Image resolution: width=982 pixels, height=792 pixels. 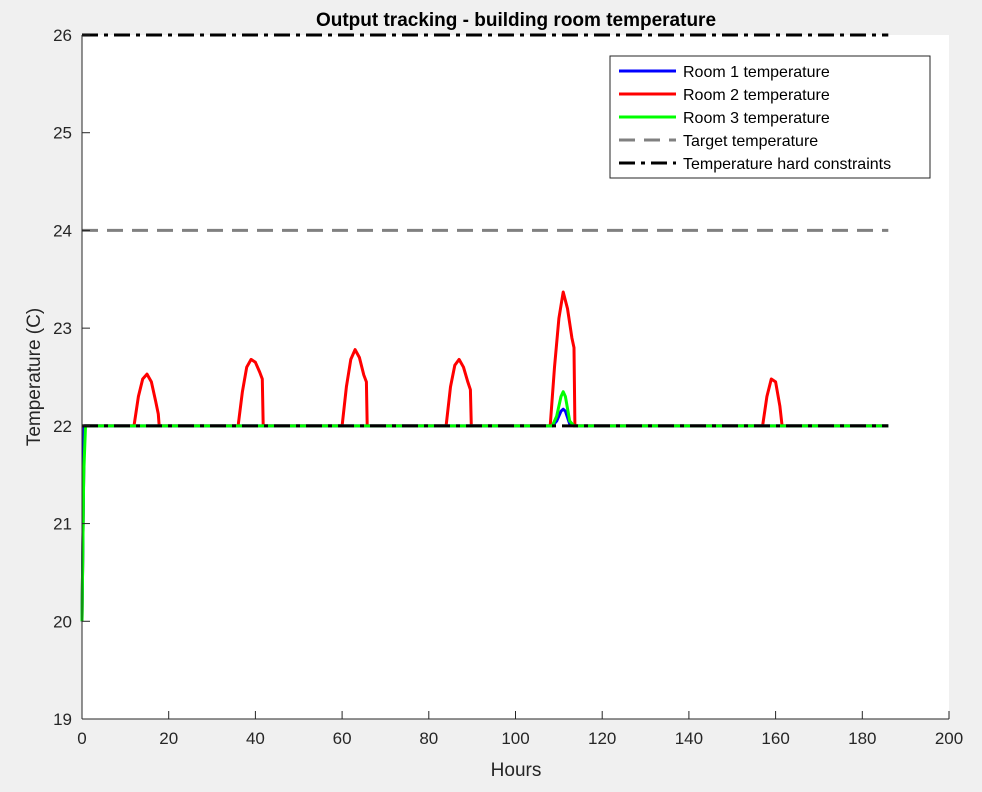 What do you see at coordinates (756, 72) in the screenshot?
I see `legend-label: Room 1 temperature` at bounding box center [756, 72].